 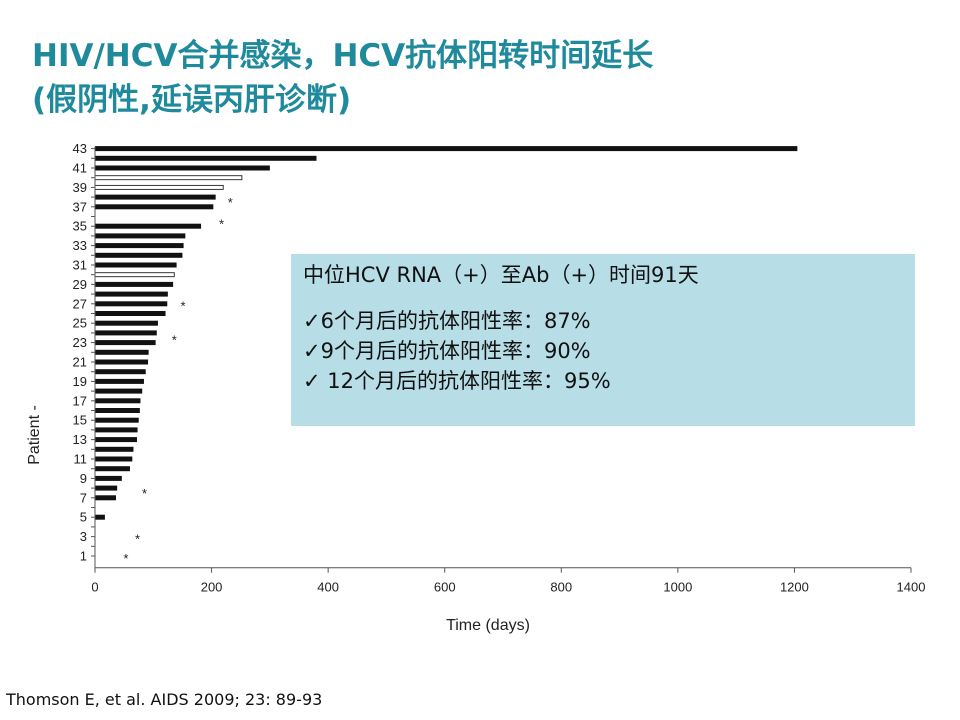 I want to click on asterisk-marker-6: *, so click(x=137, y=539).